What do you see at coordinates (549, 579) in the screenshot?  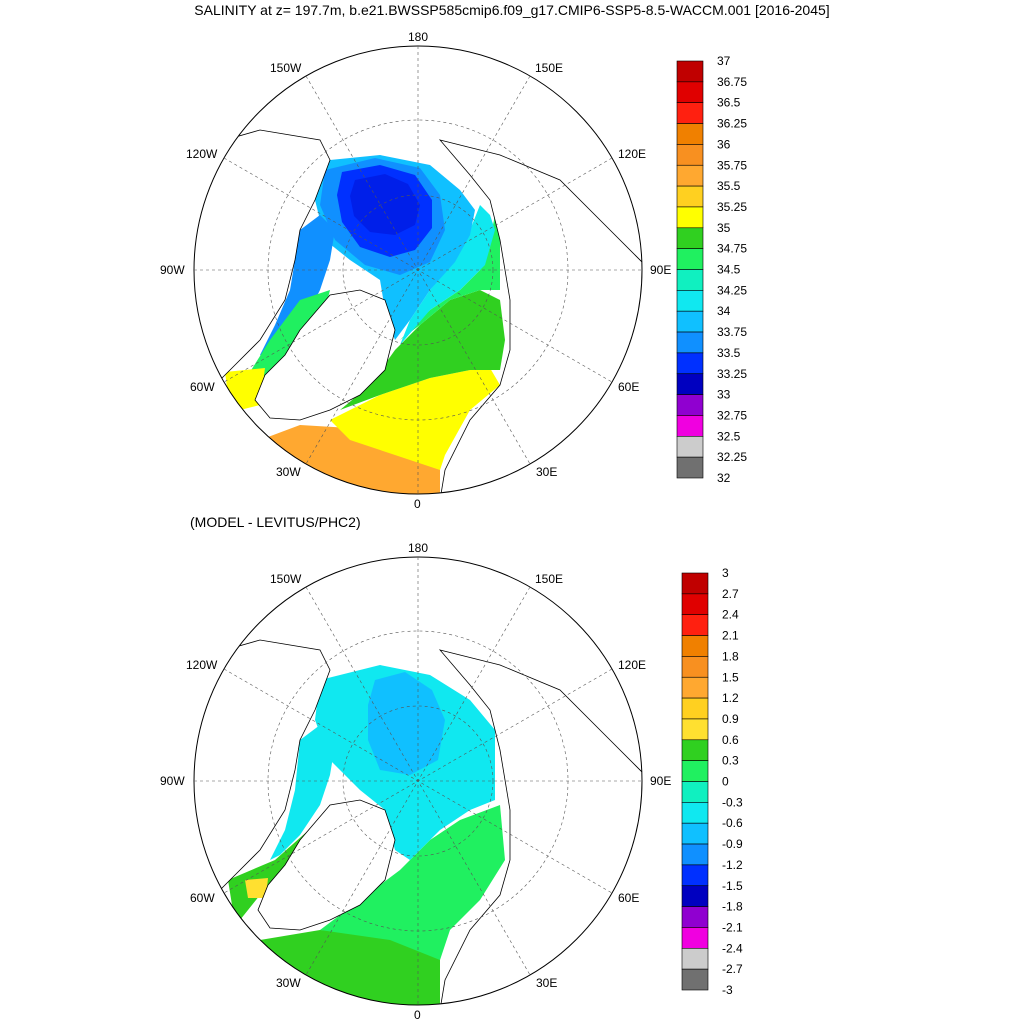 I see `diff-label-150e: 150E` at bounding box center [549, 579].